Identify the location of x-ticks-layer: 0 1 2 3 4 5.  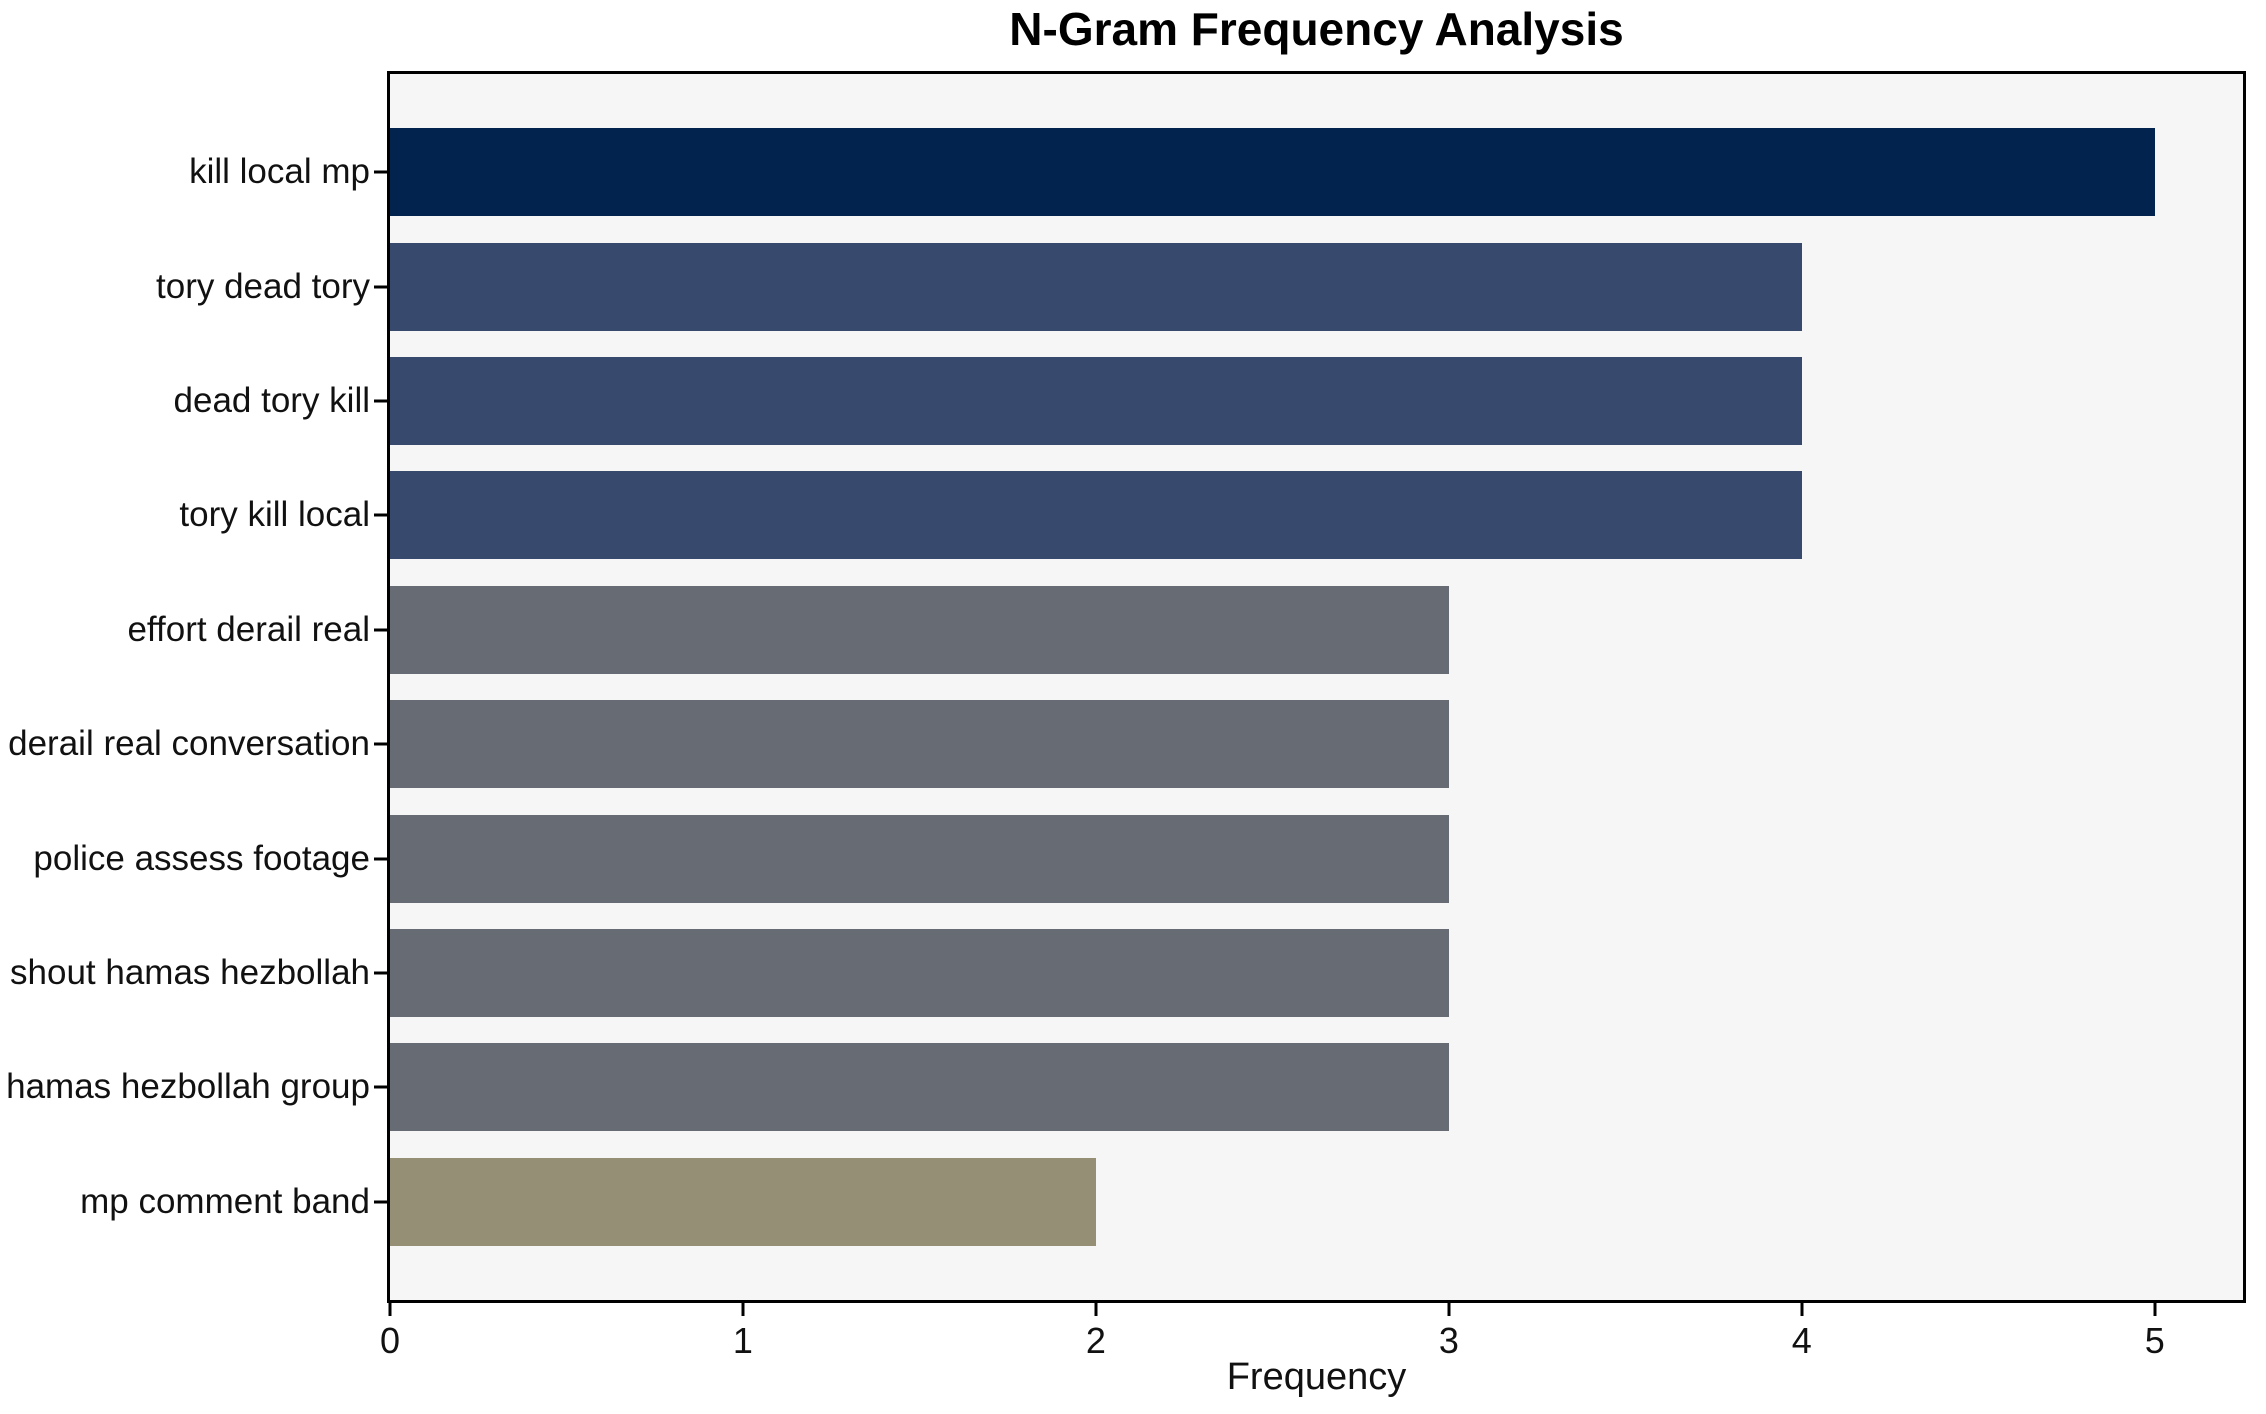
(1311, 1330).